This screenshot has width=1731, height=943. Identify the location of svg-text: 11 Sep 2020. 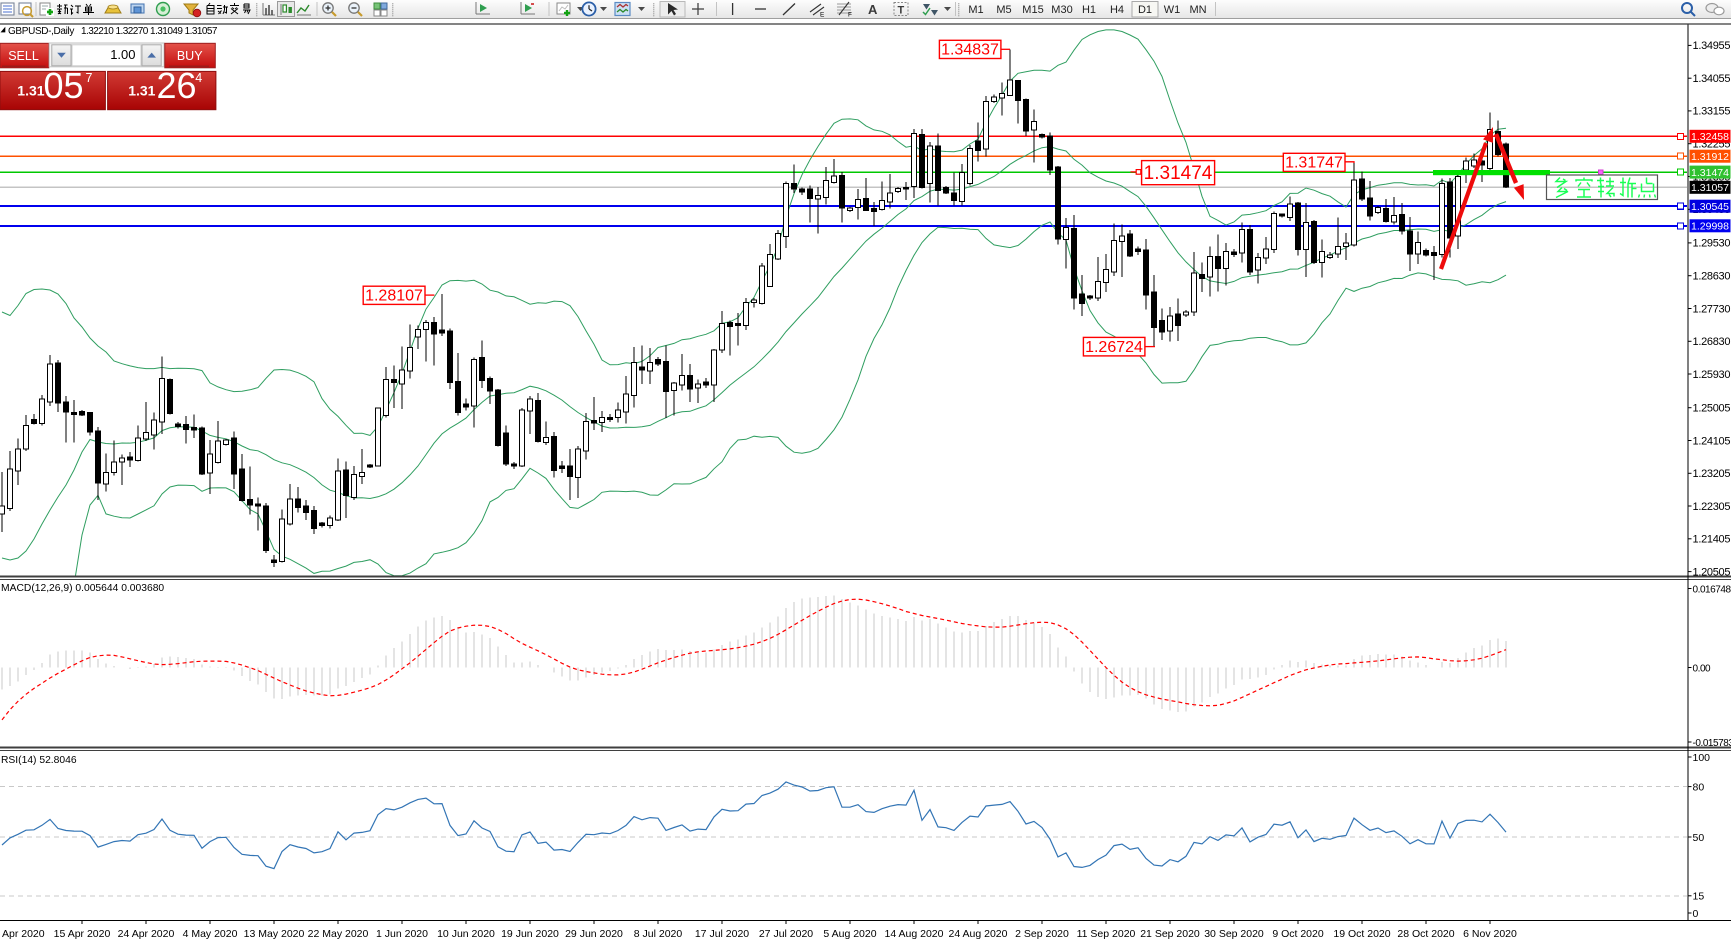
(1106, 934).